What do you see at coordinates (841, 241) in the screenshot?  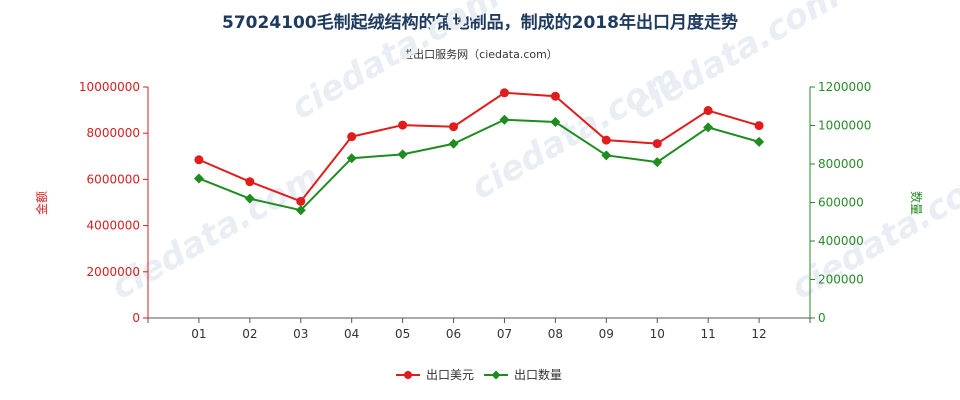 I see `y-tick-label-right: 400000` at bounding box center [841, 241].